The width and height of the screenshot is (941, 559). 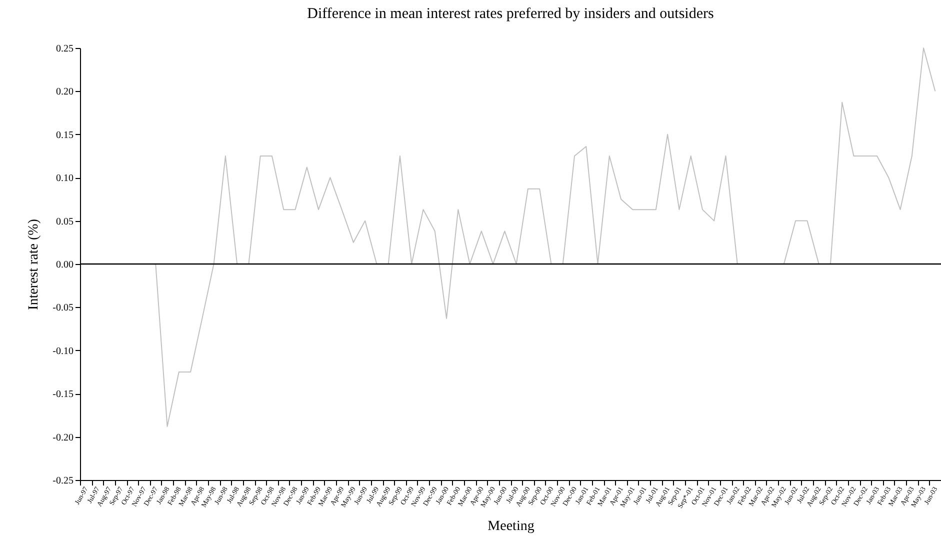 What do you see at coordinates (510, 14) in the screenshot?
I see `chart-title: Difference in mean interest rates preferred by insiders and outsiders` at bounding box center [510, 14].